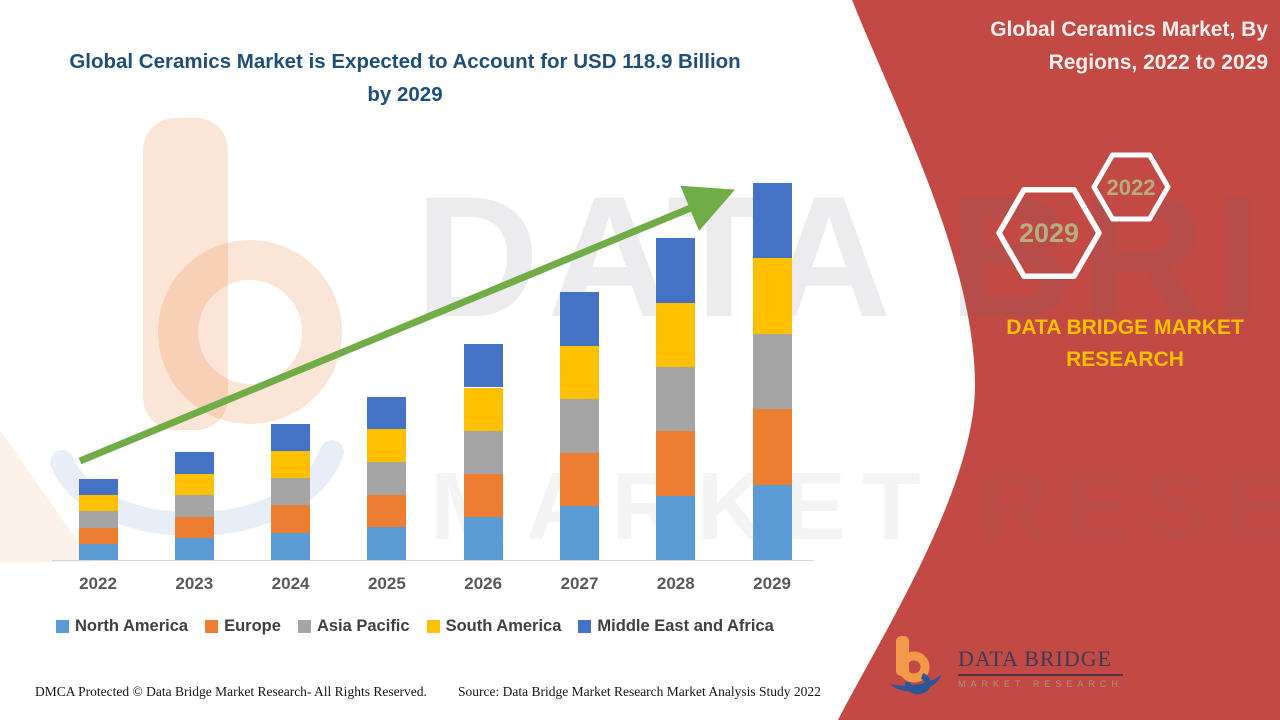 Image resolution: width=1280 pixels, height=720 pixels. I want to click on legend-item-north-america: North America, so click(122, 626).